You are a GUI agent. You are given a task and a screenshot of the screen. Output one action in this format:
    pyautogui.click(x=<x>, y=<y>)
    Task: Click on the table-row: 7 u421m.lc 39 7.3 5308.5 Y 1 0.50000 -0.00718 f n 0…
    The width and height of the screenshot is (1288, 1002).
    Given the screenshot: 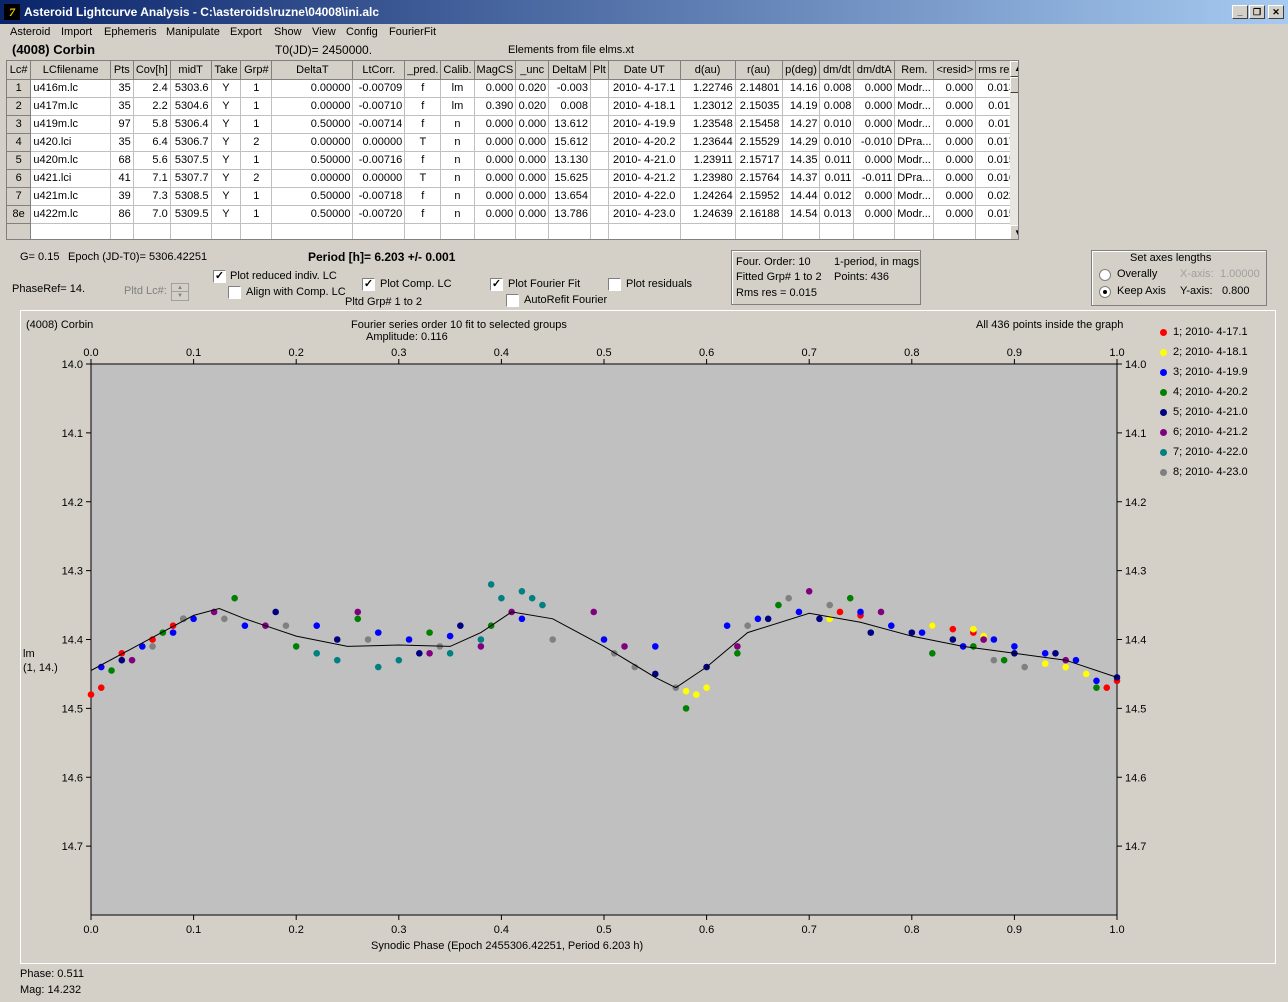 What is the action you would take?
    pyautogui.click(x=512, y=196)
    